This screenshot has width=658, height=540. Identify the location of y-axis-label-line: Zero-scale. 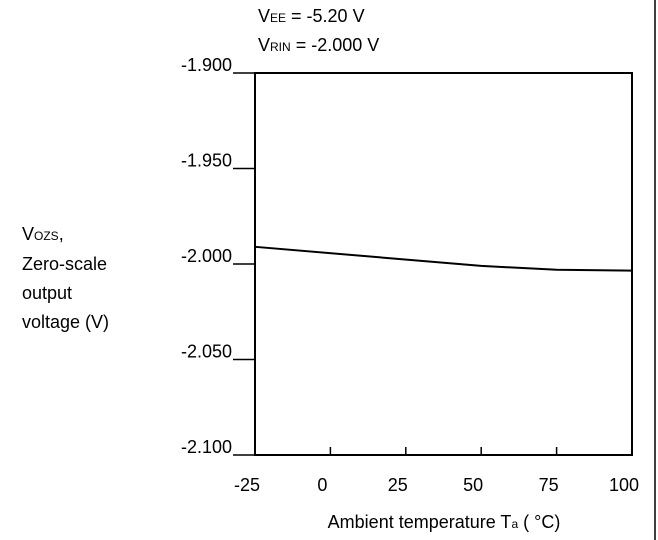
(64, 264).